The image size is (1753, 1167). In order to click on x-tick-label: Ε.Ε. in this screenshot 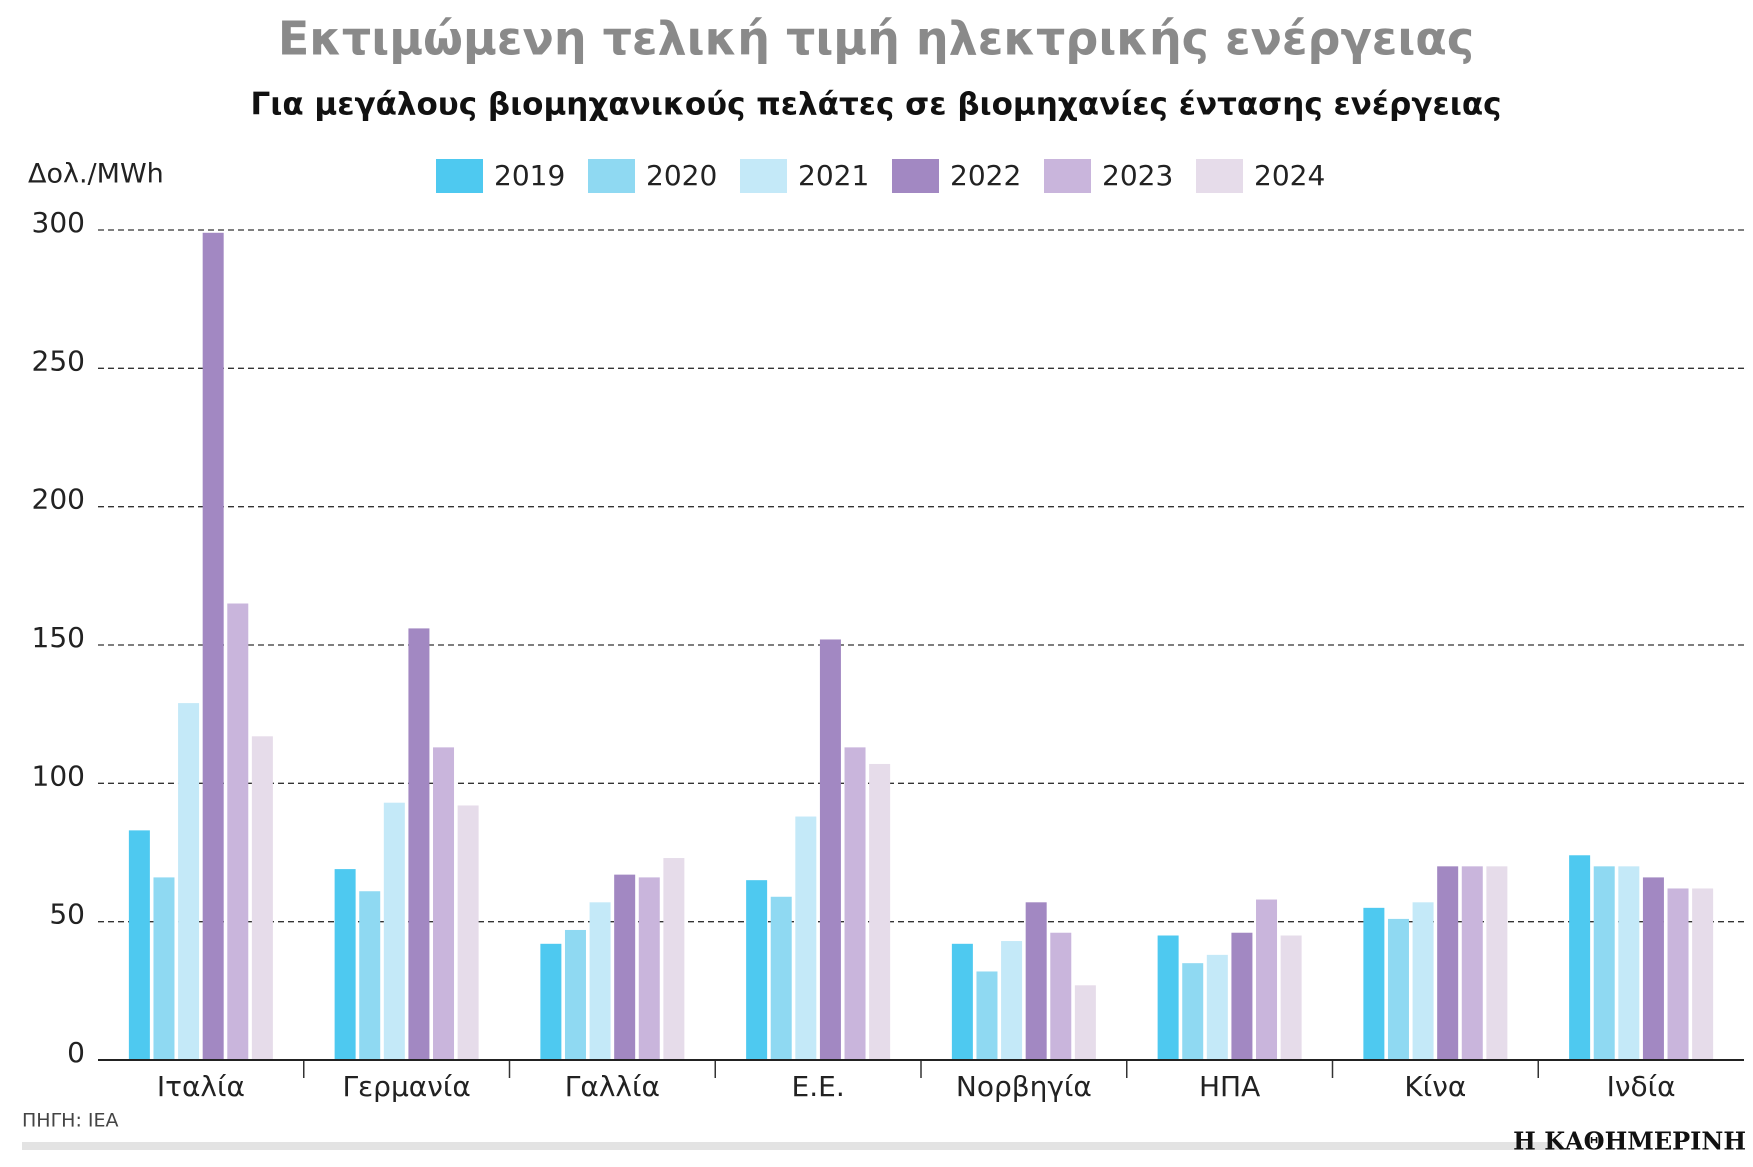, I will do `click(818, 1086)`.